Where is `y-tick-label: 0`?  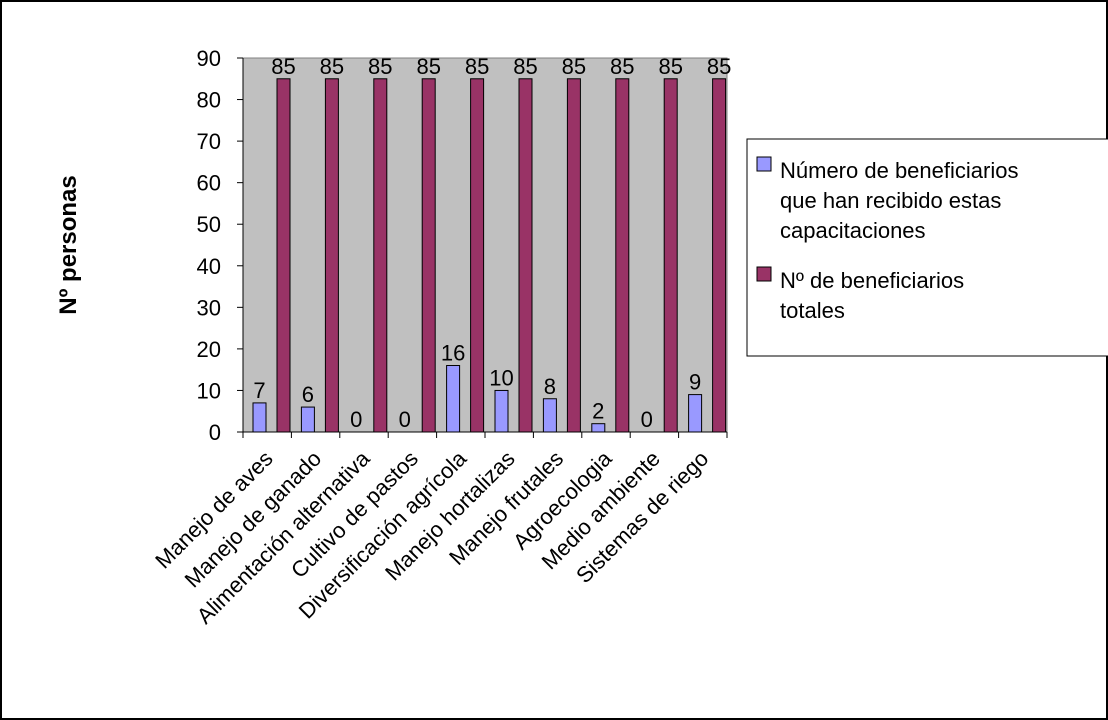 y-tick-label: 0 is located at coordinates (215, 432).